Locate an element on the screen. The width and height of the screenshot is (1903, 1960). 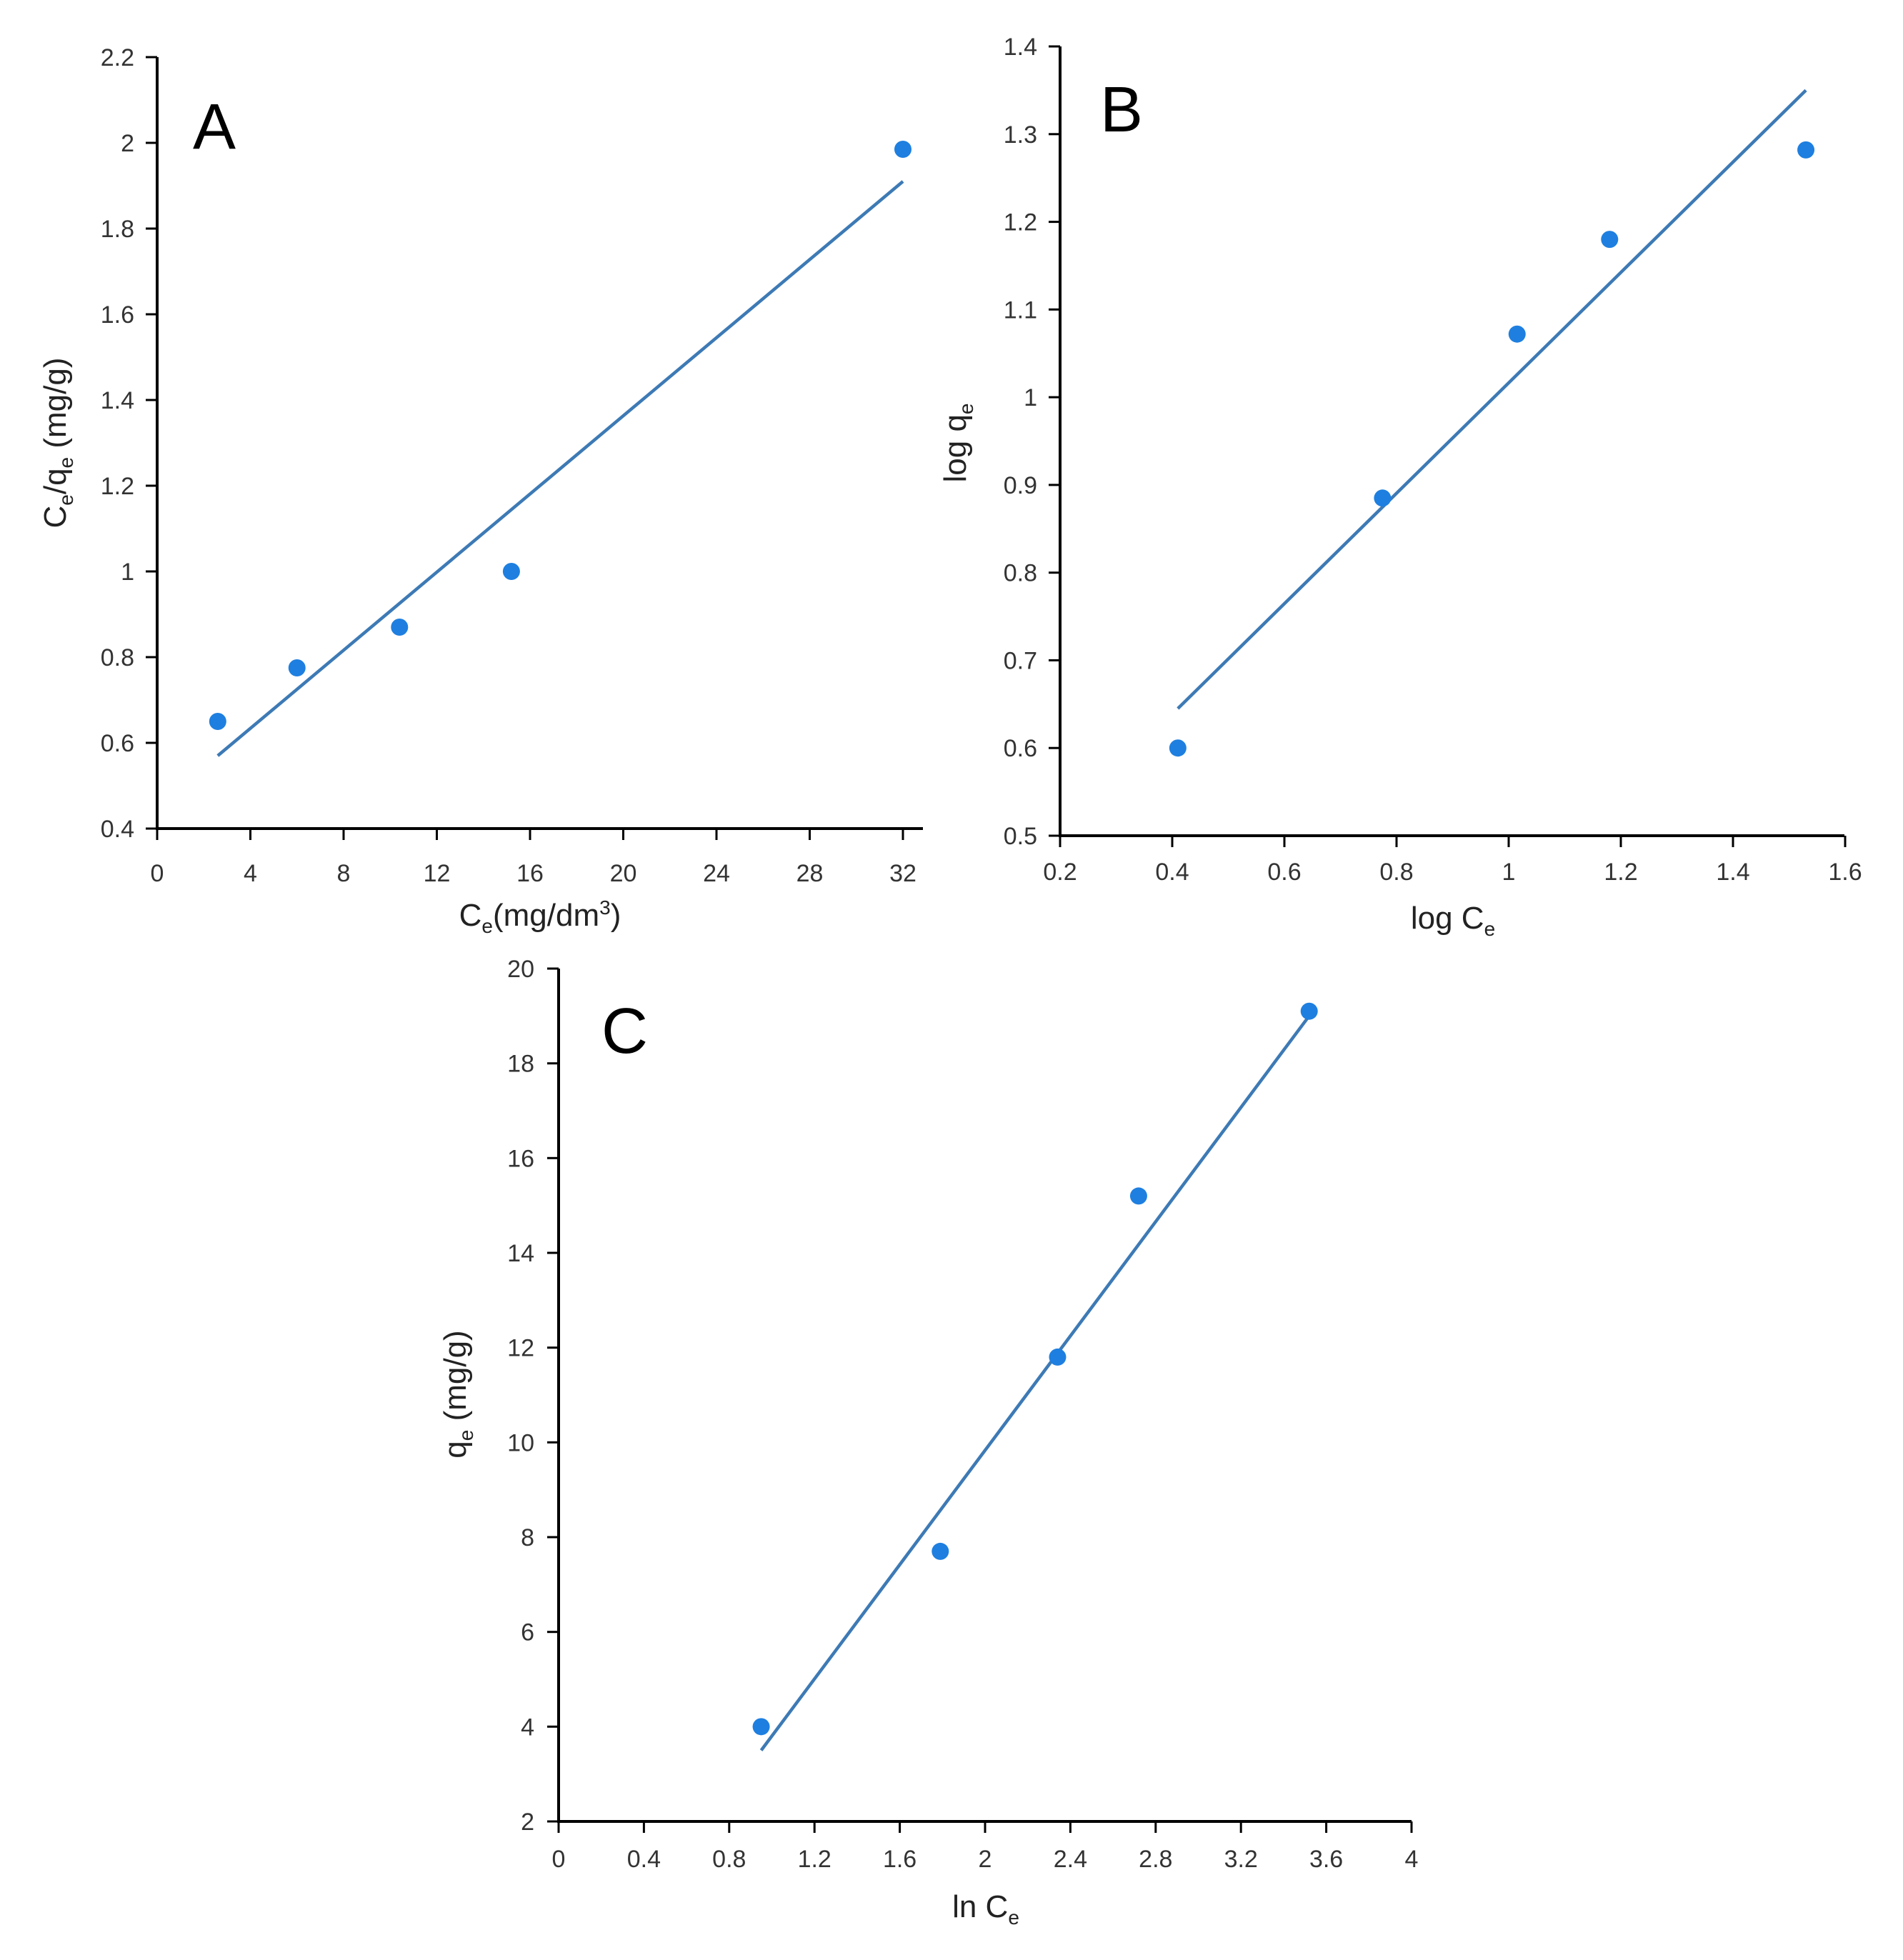
chart-a-ytick-label: 1.2 is located at coordinates (117, 486).